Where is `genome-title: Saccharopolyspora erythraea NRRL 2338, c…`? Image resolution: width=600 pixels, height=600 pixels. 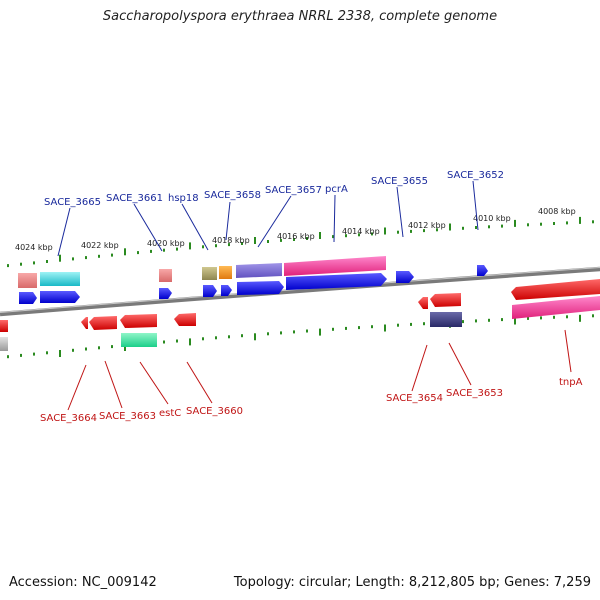 genome-title: Saccharopolyspora erythraea NRRL 2338, c… is located at coordinates (300, 16).